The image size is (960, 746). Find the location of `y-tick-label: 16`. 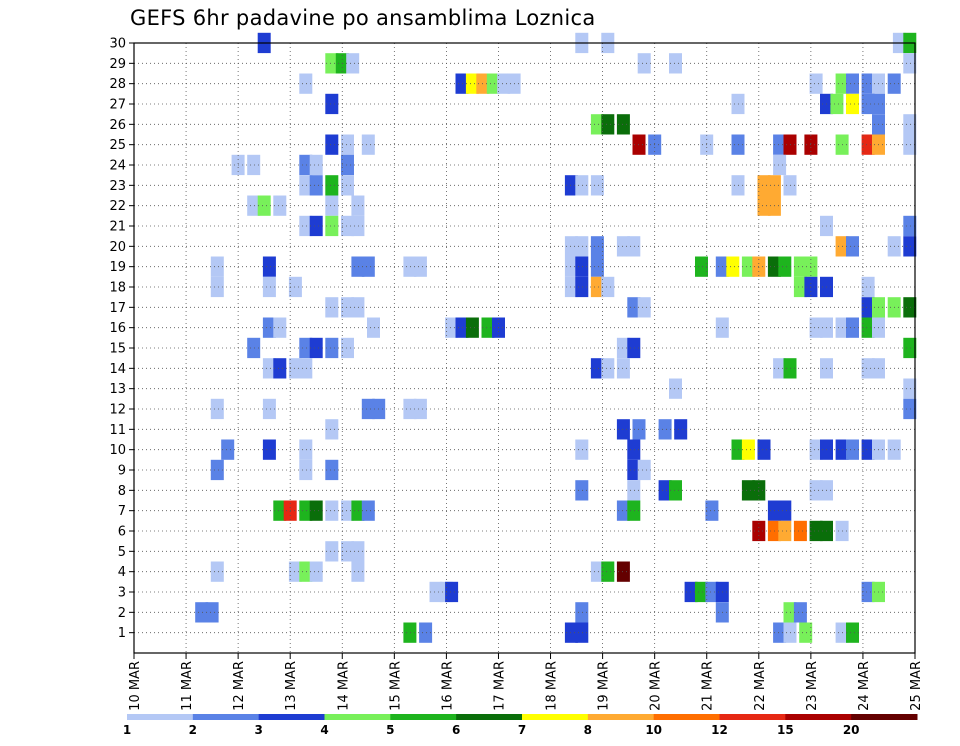

y-tick-label: 16 is located at coordinates (117, 328).